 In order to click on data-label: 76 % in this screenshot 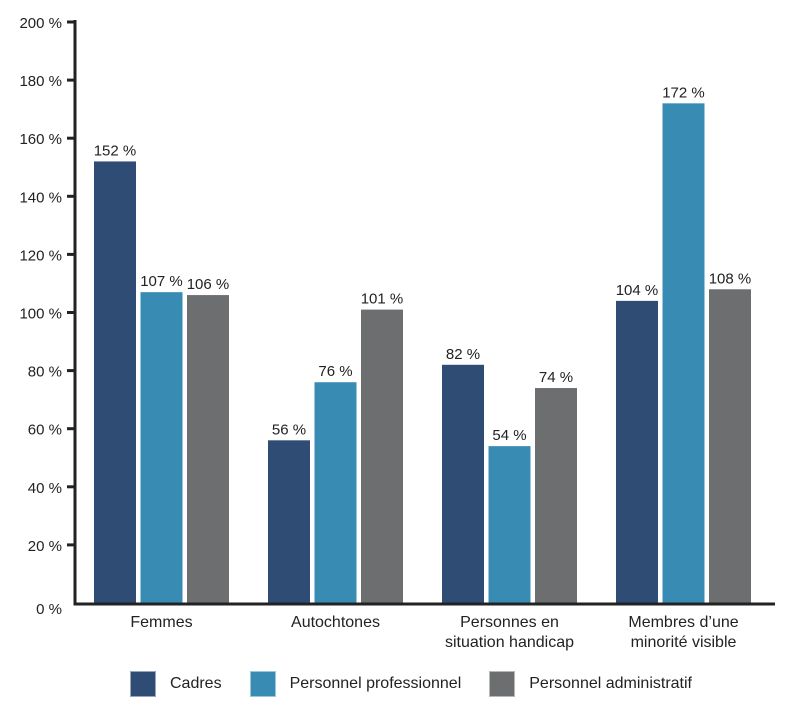, I will do `click(335, 371)`.